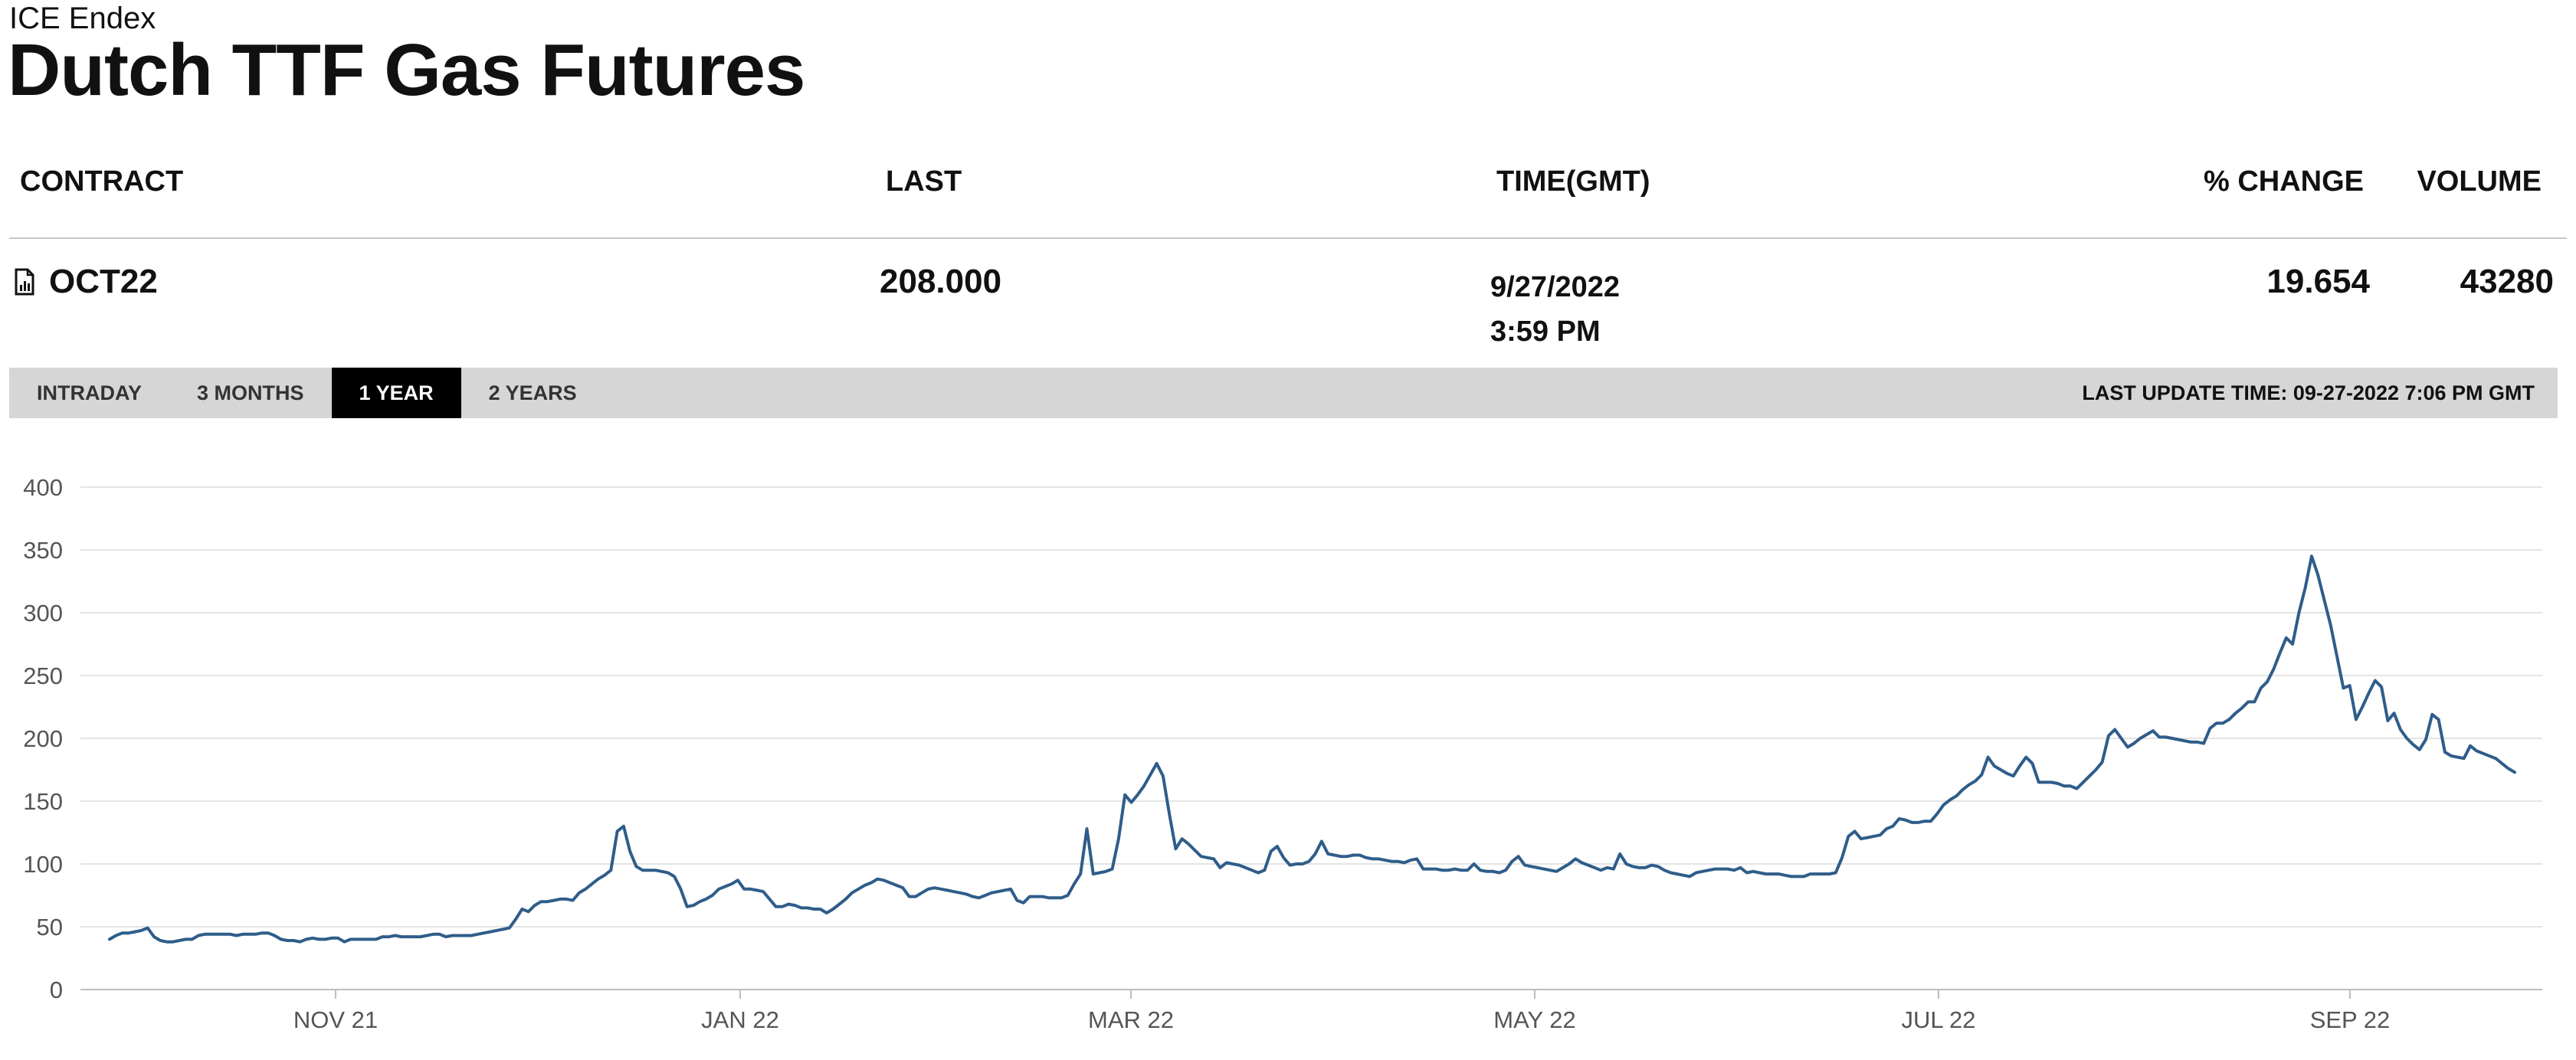 The image size is (2576, 1060). I want to click on tab-3-months: 3 MONTHS, so click(251, 392).